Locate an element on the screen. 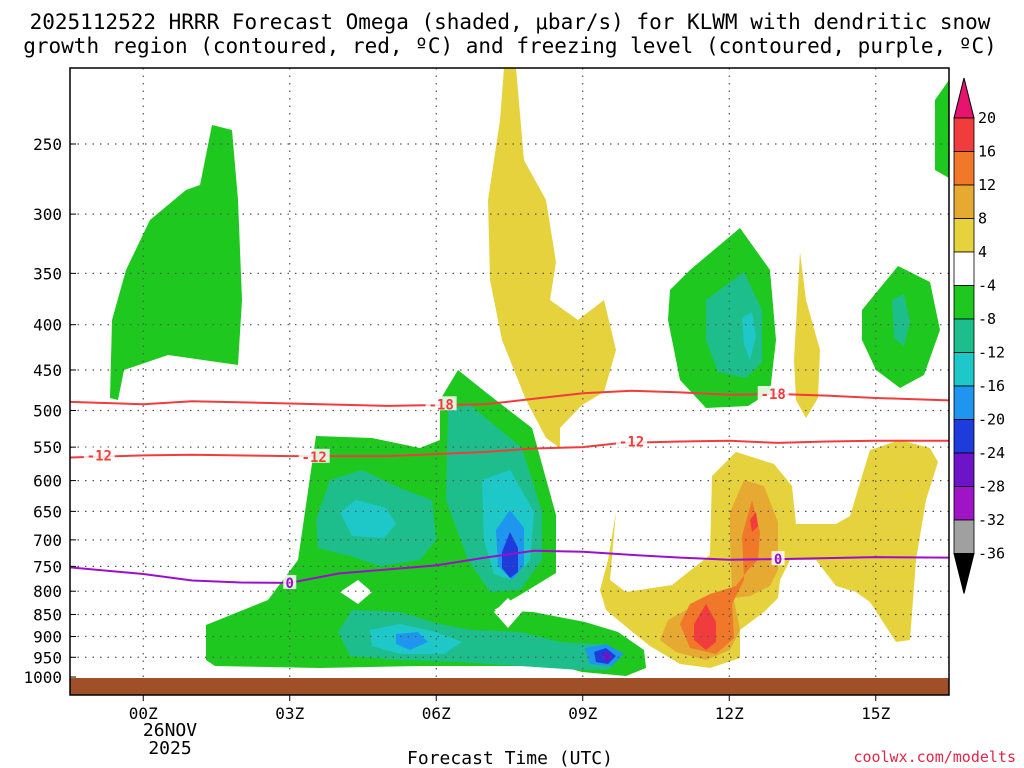 The image size is (1024, 768). omega-region-yellow-upper-center is located at coordinates (552, 258).